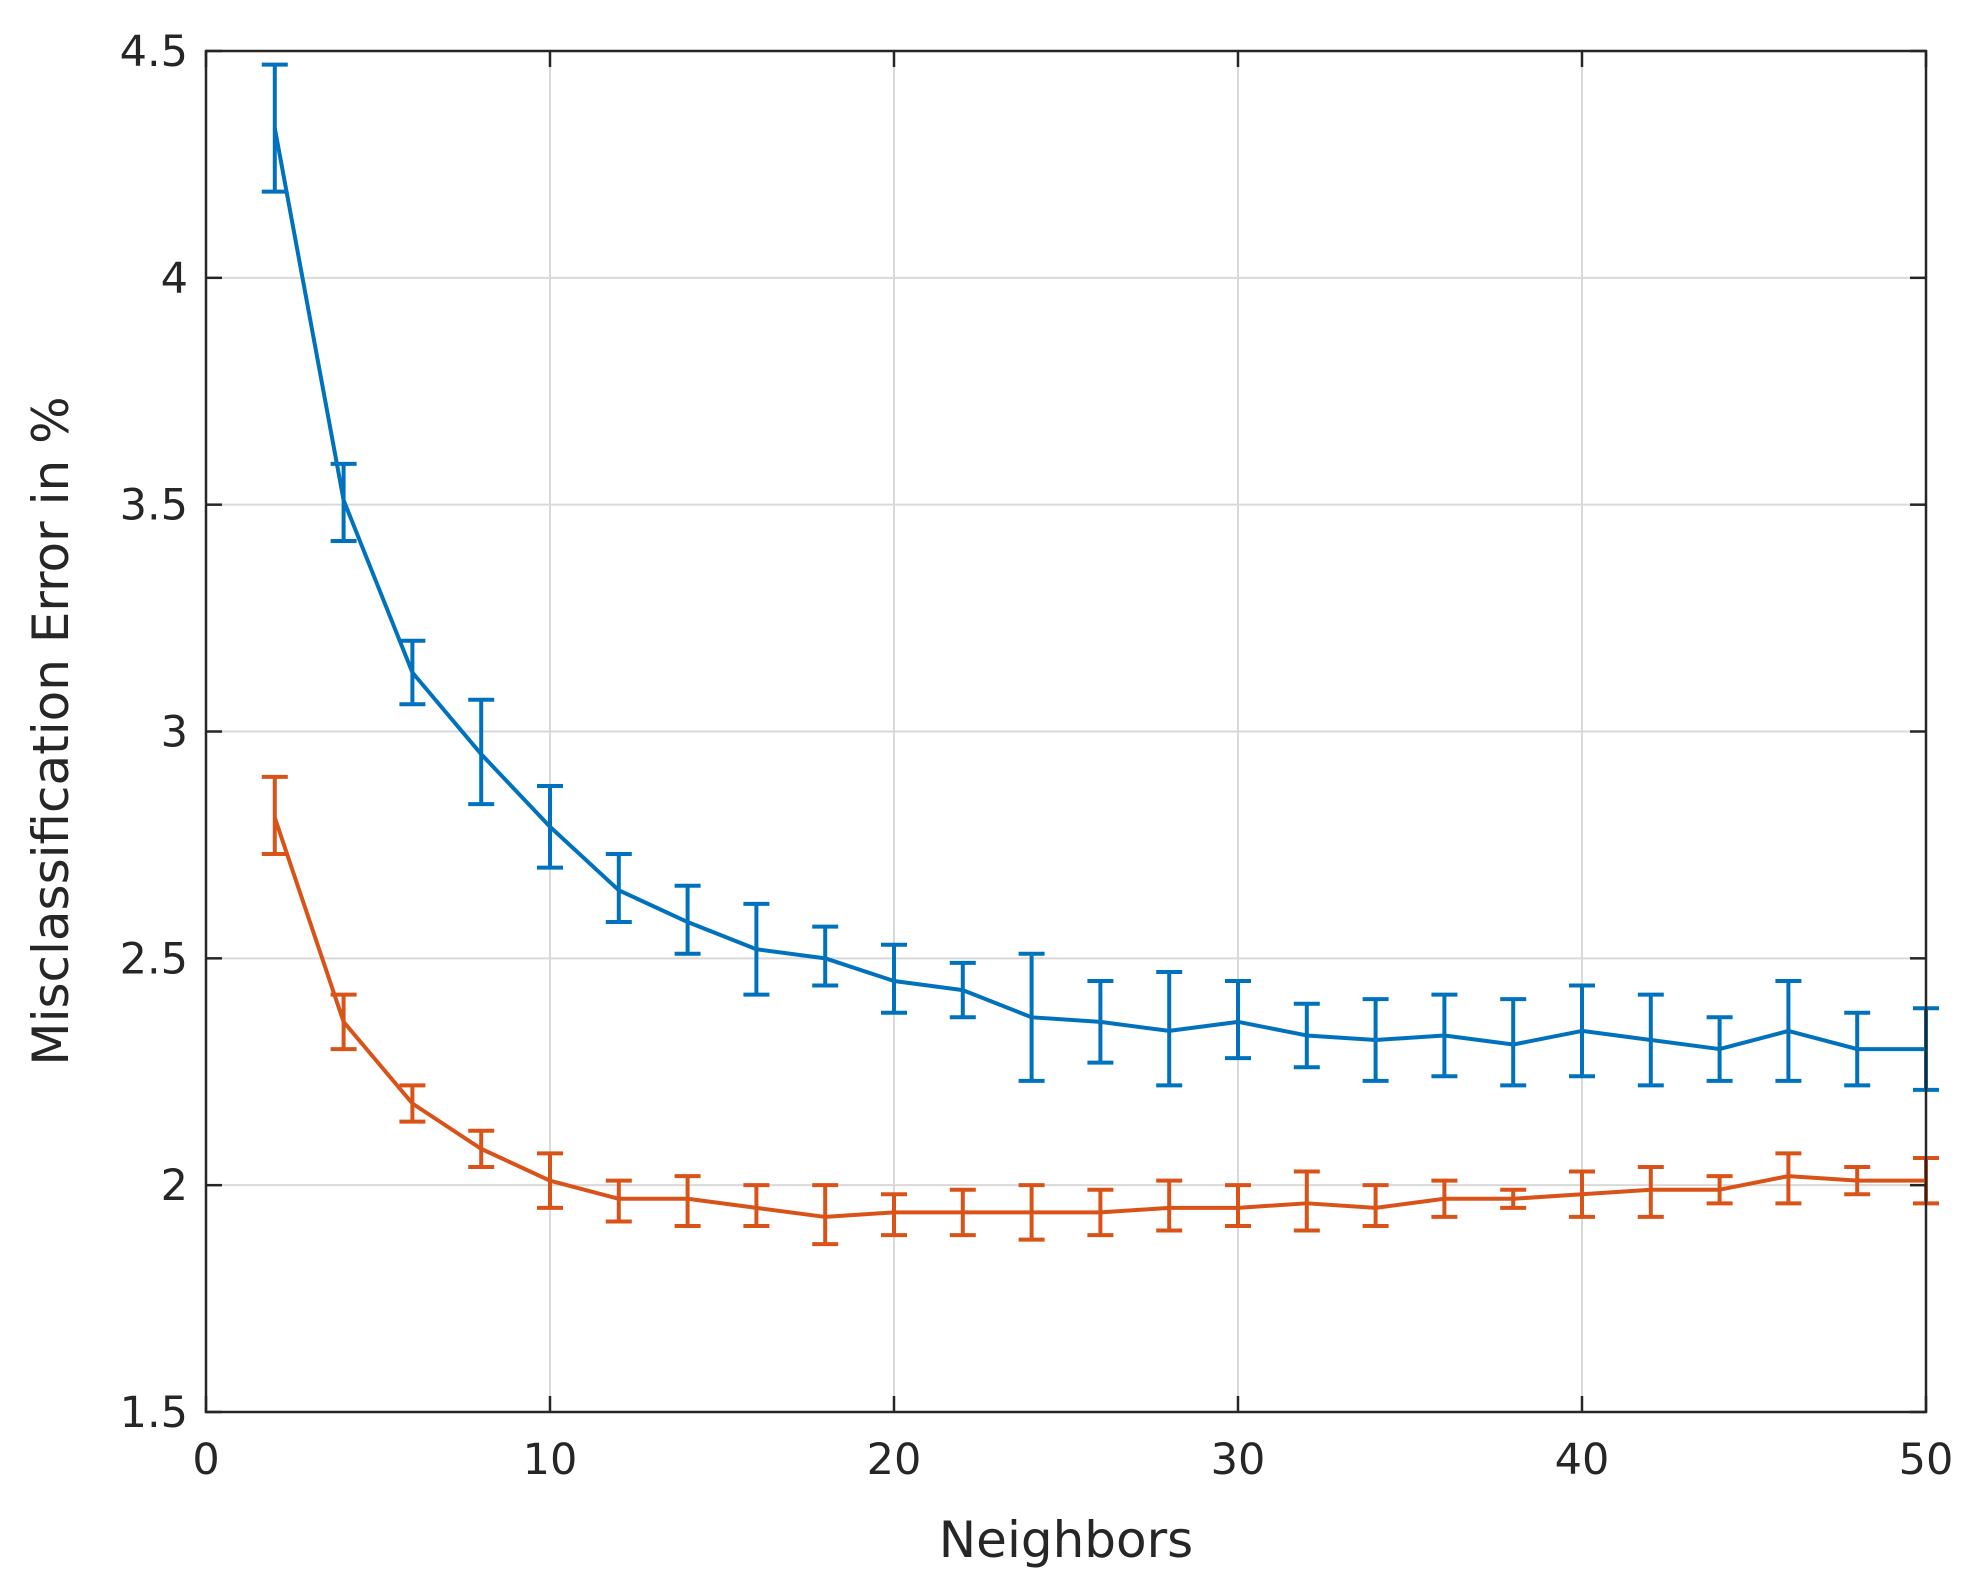  I want to click on x-tick-label: 50, so click(1926, 1460).